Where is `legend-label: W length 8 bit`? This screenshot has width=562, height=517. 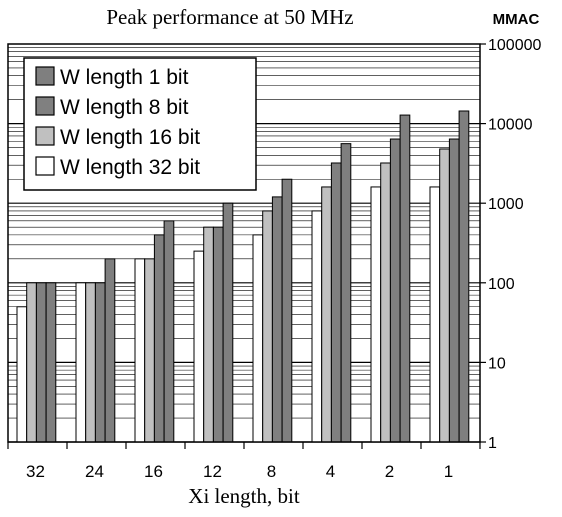 legend-label: W length 8 bit is located at coordinates (124, 107).